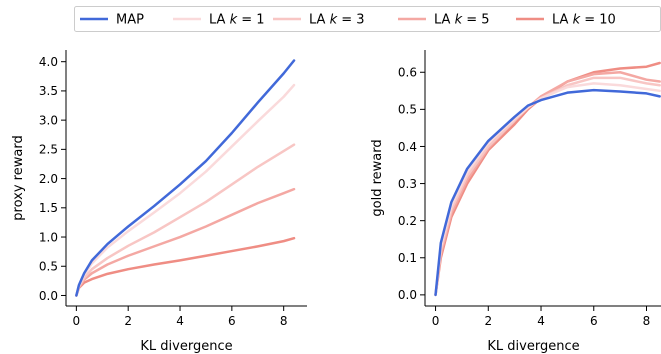  Describe the element at coordinates (48, 91) in the screenshot. I see `y-tick-label: 3.5` at that location.